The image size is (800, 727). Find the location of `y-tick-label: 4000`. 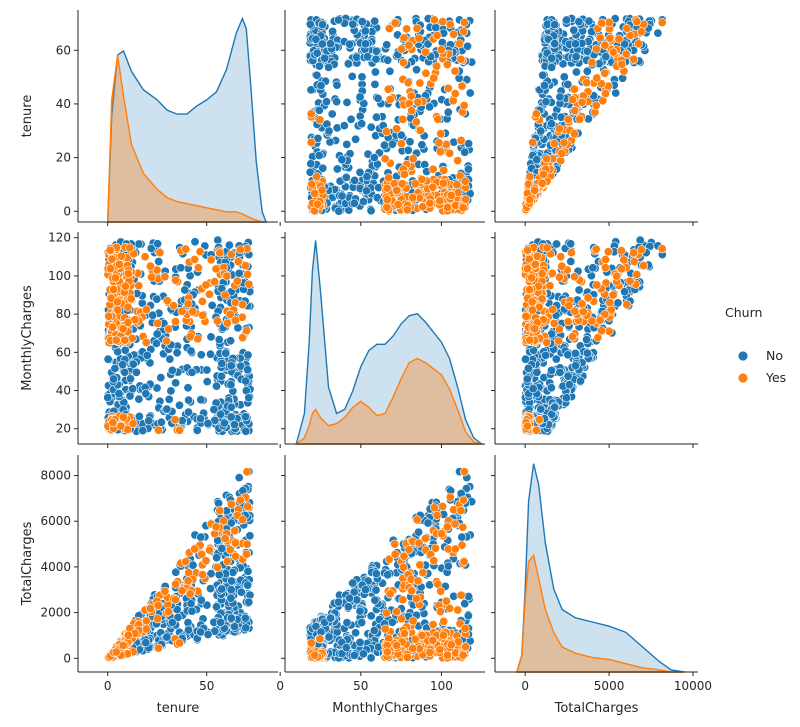

y-tick-label: 4000 is located at coordinates (55, 567).